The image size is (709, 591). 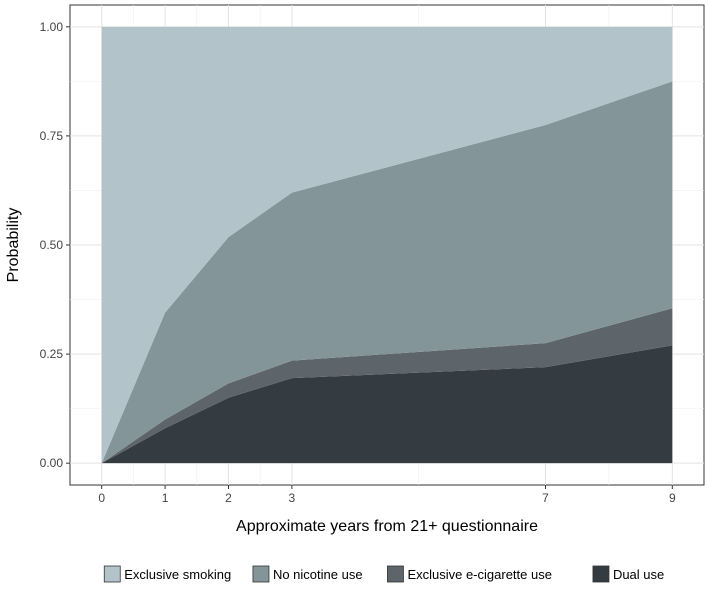 What do you see at coordinates (177, 574) in the screenshot?
I see `legend-label: Exclusive smoking` at bounding box center [177, 574].